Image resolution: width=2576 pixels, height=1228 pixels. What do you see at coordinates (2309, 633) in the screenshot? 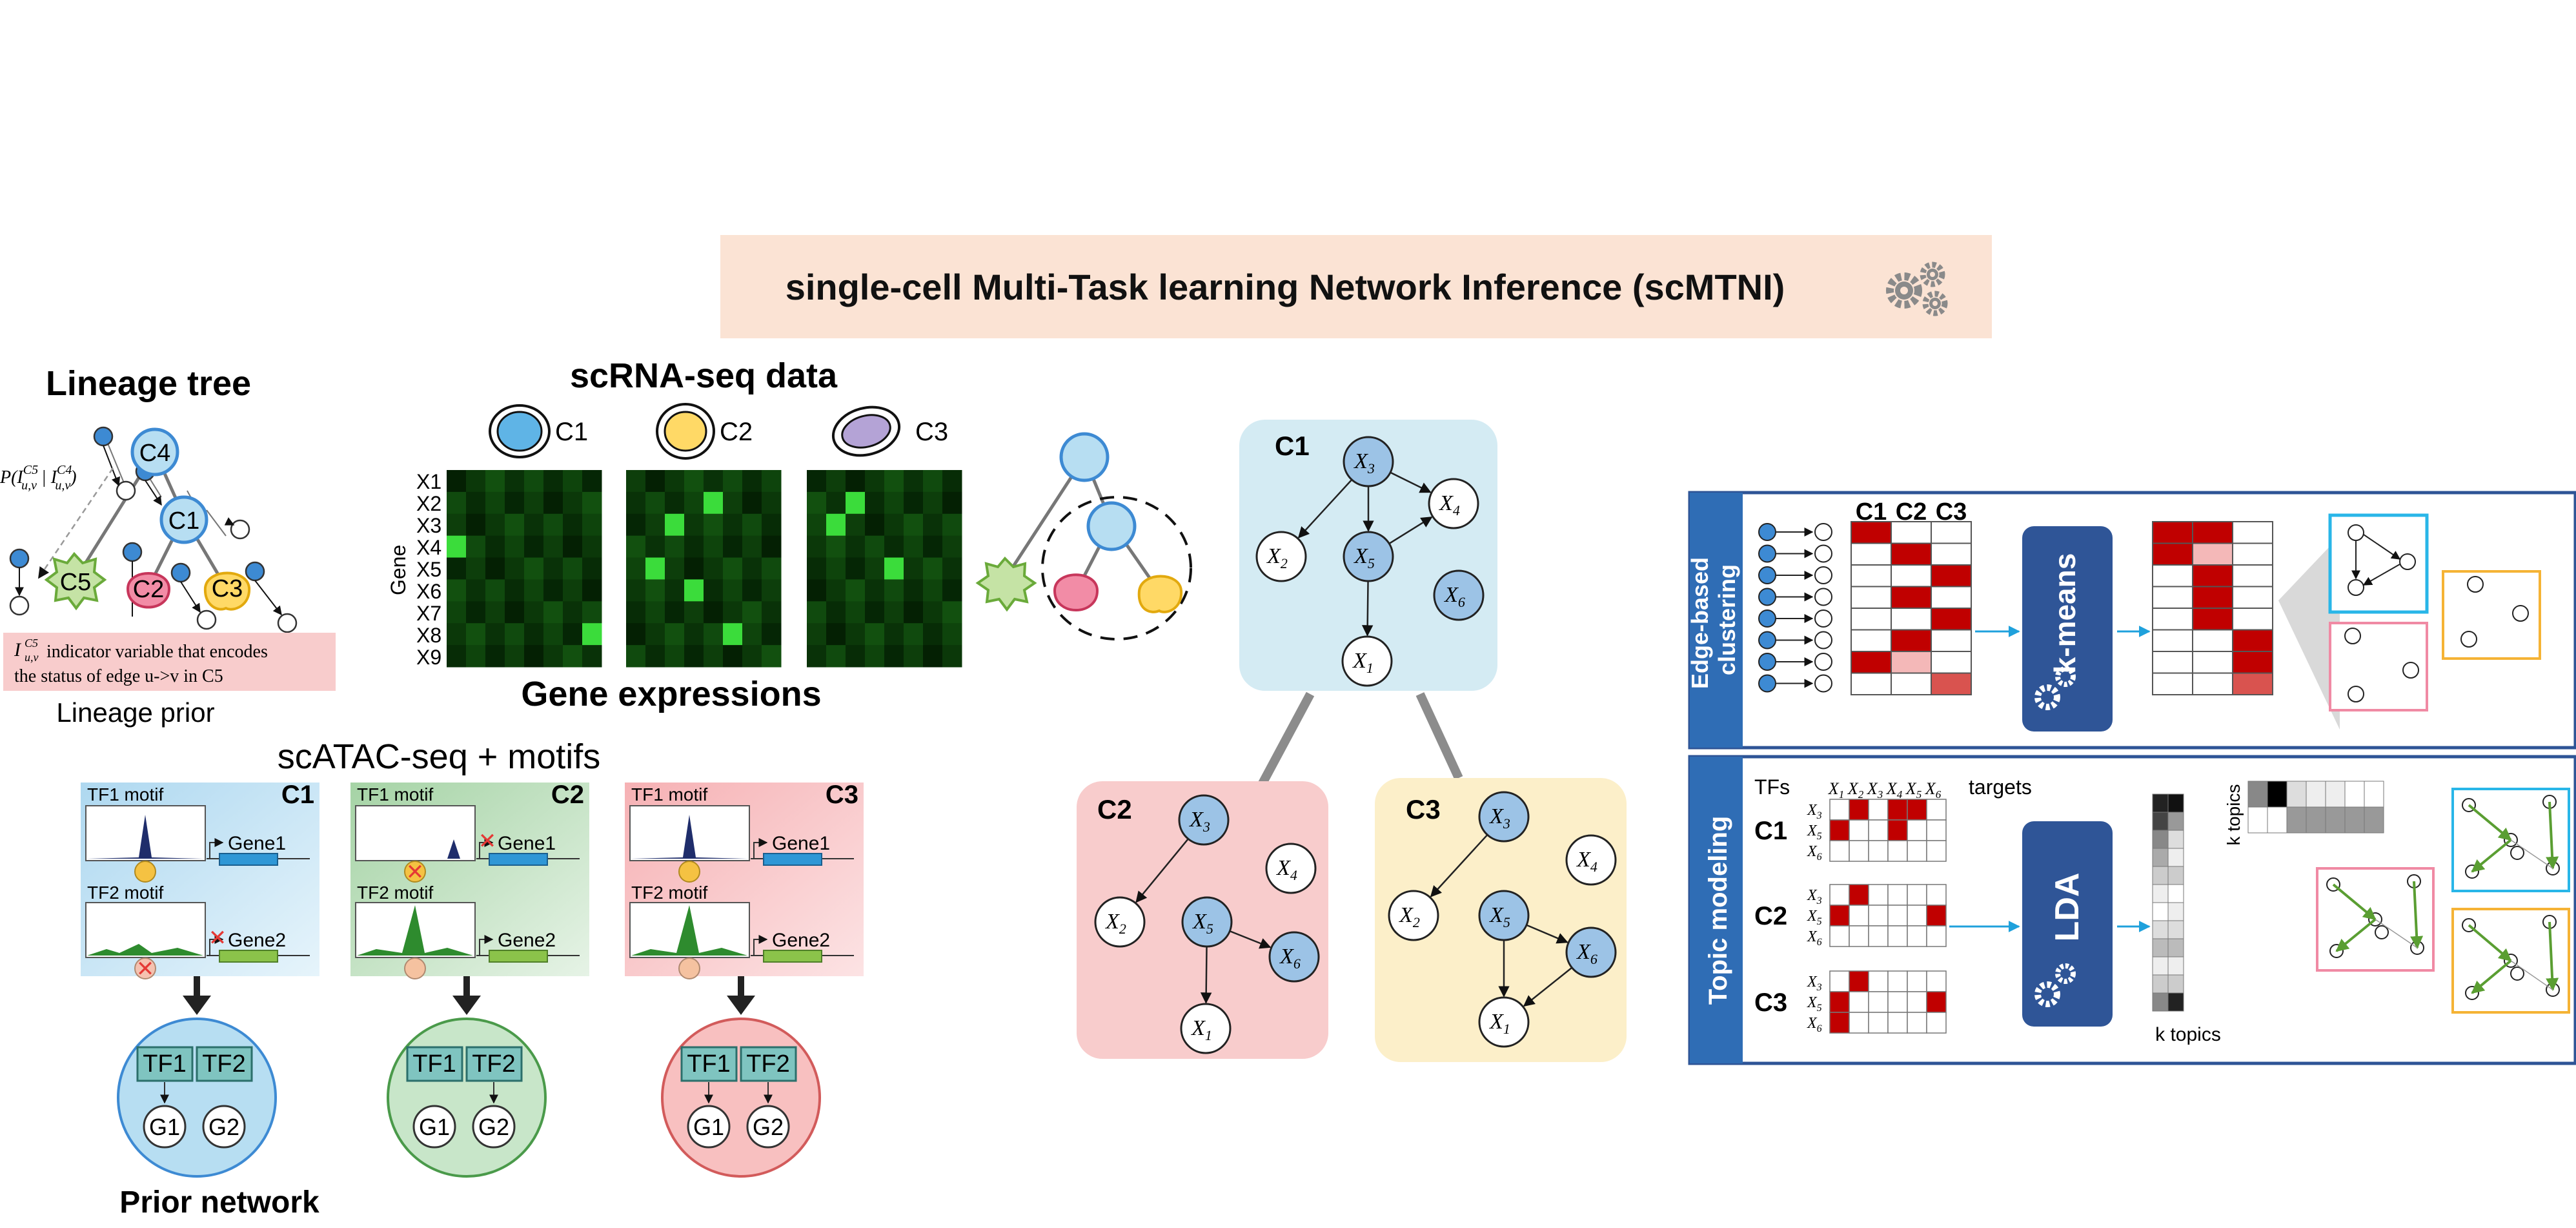
I see `zoom-funnel` at bounding box center [2309, 633].